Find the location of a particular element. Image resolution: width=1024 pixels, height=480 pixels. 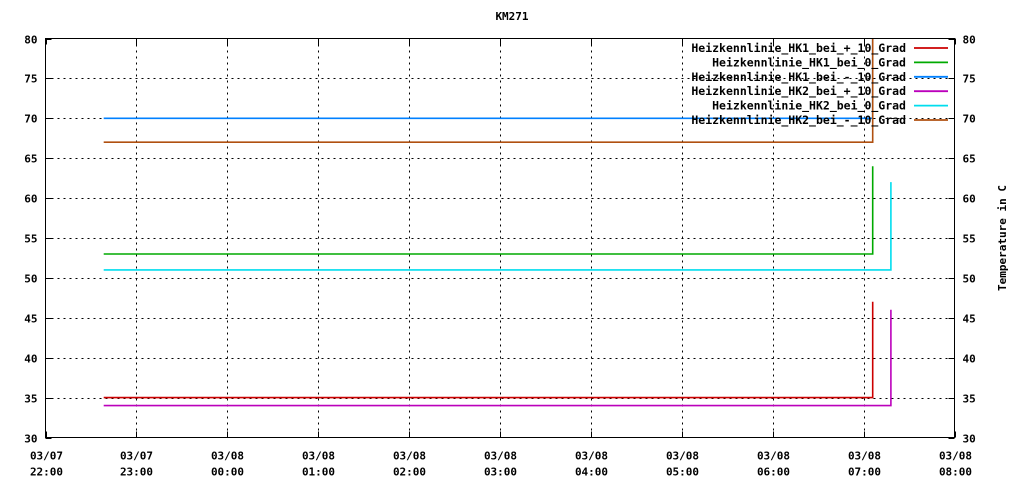

x-tick-label-time: 06:00 is located at coordinates (773, 472).